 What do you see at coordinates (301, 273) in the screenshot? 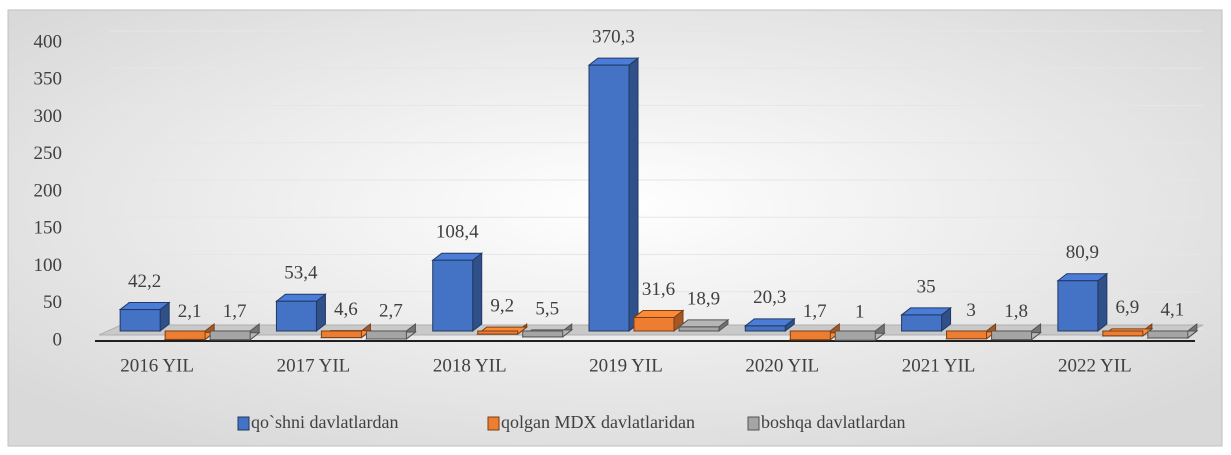
I see `data-label: 53,4` at bounding box center [301, 273].